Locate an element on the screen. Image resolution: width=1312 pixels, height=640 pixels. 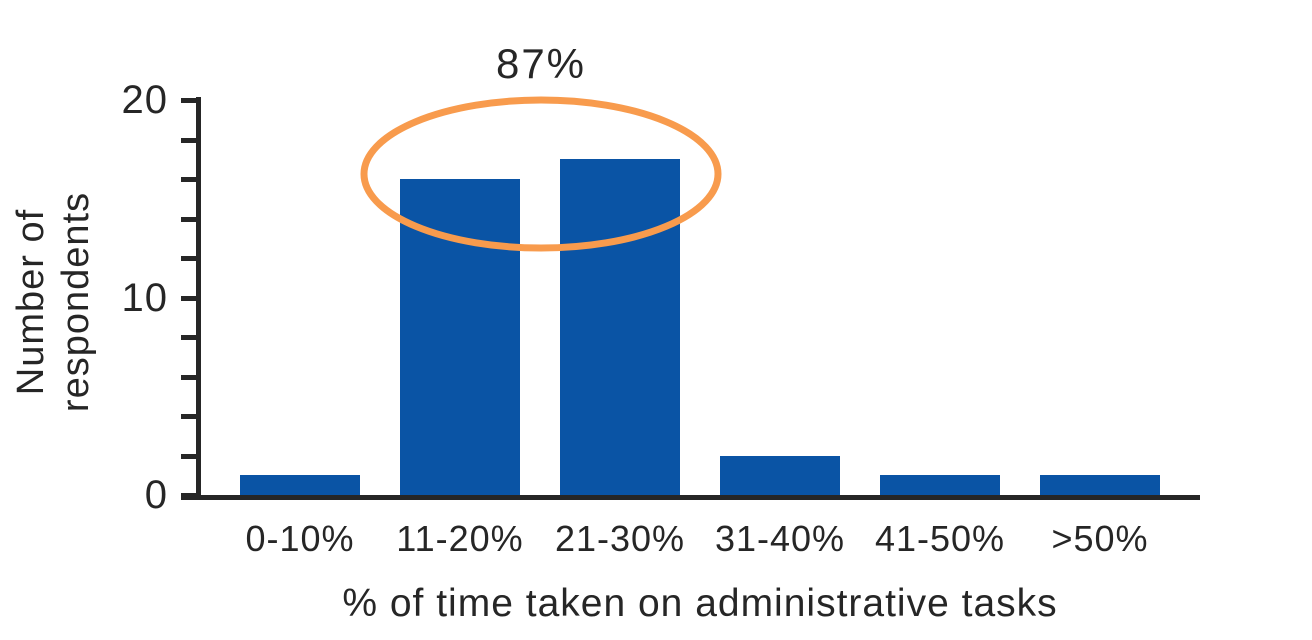
bar-21-30% is located at coordinates (620, 327).